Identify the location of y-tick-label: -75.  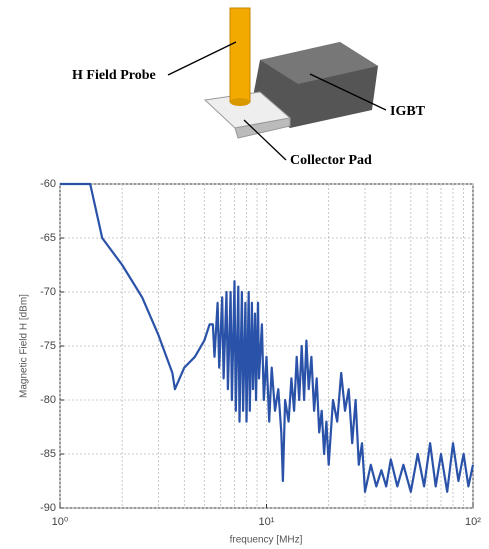
(48, 346).